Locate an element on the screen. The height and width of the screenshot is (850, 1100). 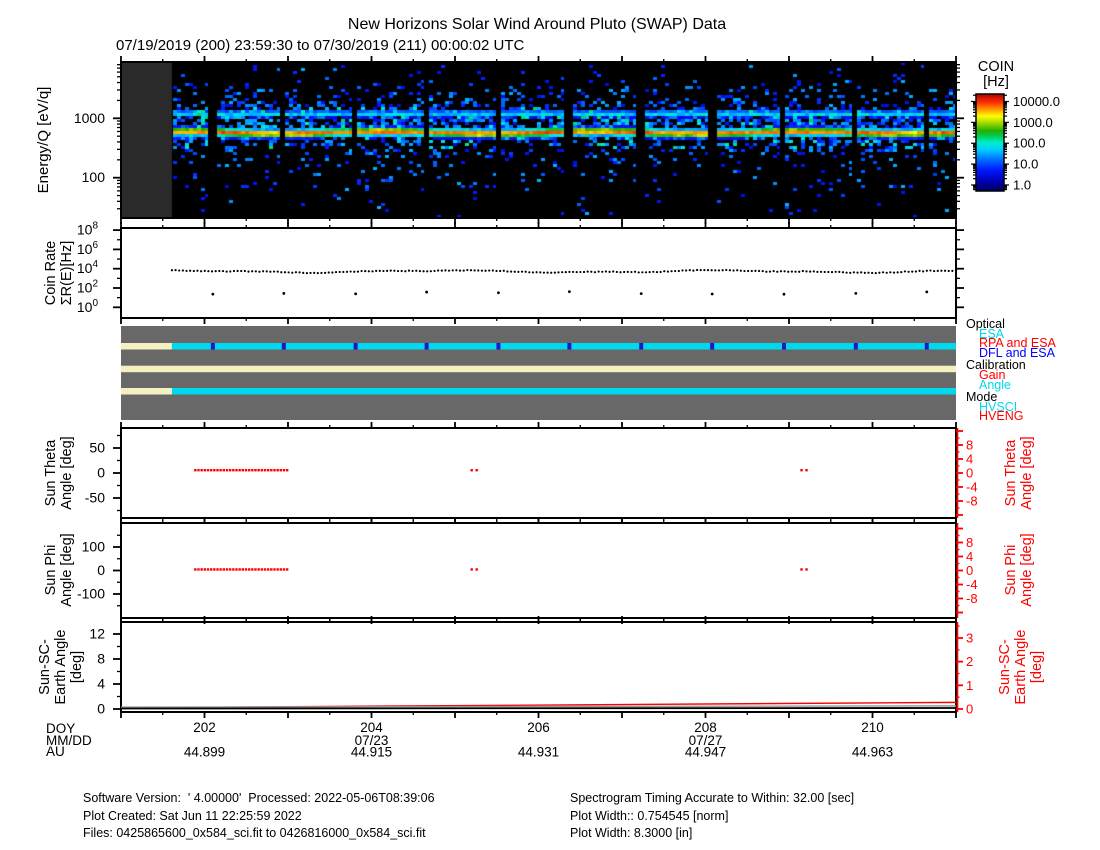
colorbar-gradient is located at coordinates (990, 142).